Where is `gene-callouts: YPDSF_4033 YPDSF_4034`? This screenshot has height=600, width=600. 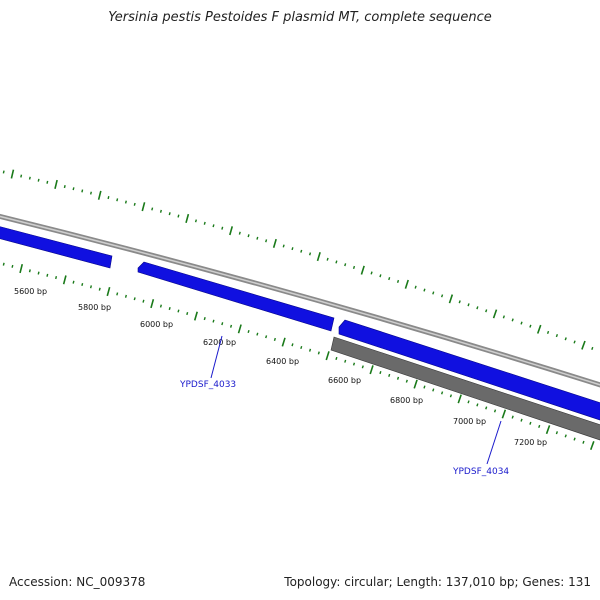 gene-callouts: YPDSF_4033 YPDSF_4034 is located at coordinates (344, 406).